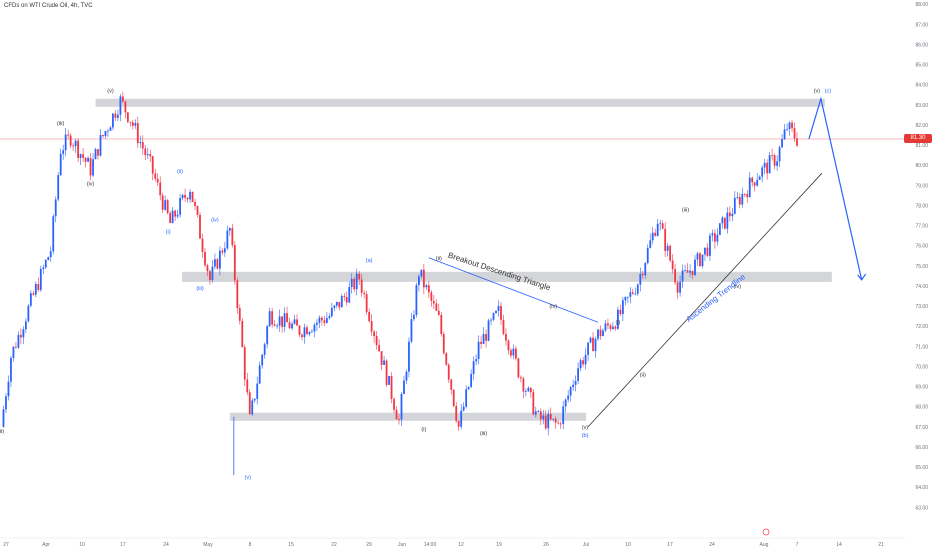  I want to click on x-tick-16: 10, so click(628, 545).